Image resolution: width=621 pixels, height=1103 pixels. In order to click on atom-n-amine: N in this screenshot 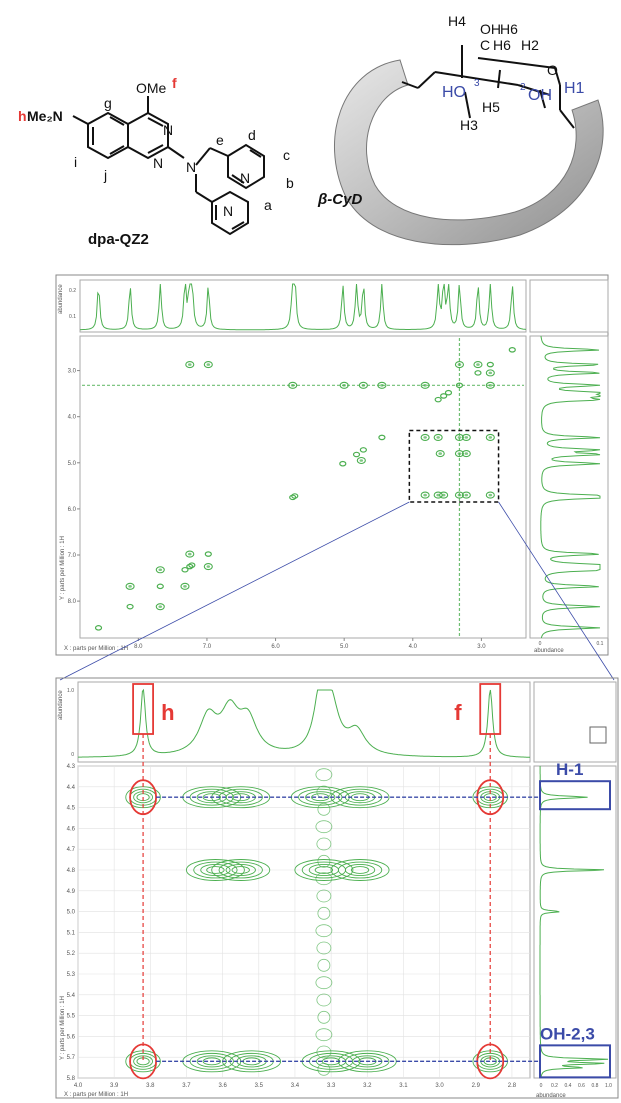, I will do `click(191, 167)`.